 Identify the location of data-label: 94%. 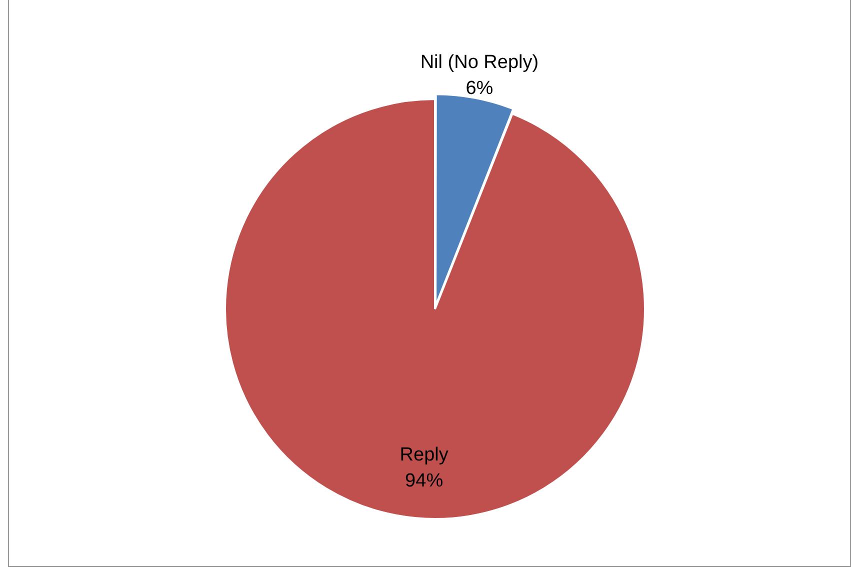
(424, 481).